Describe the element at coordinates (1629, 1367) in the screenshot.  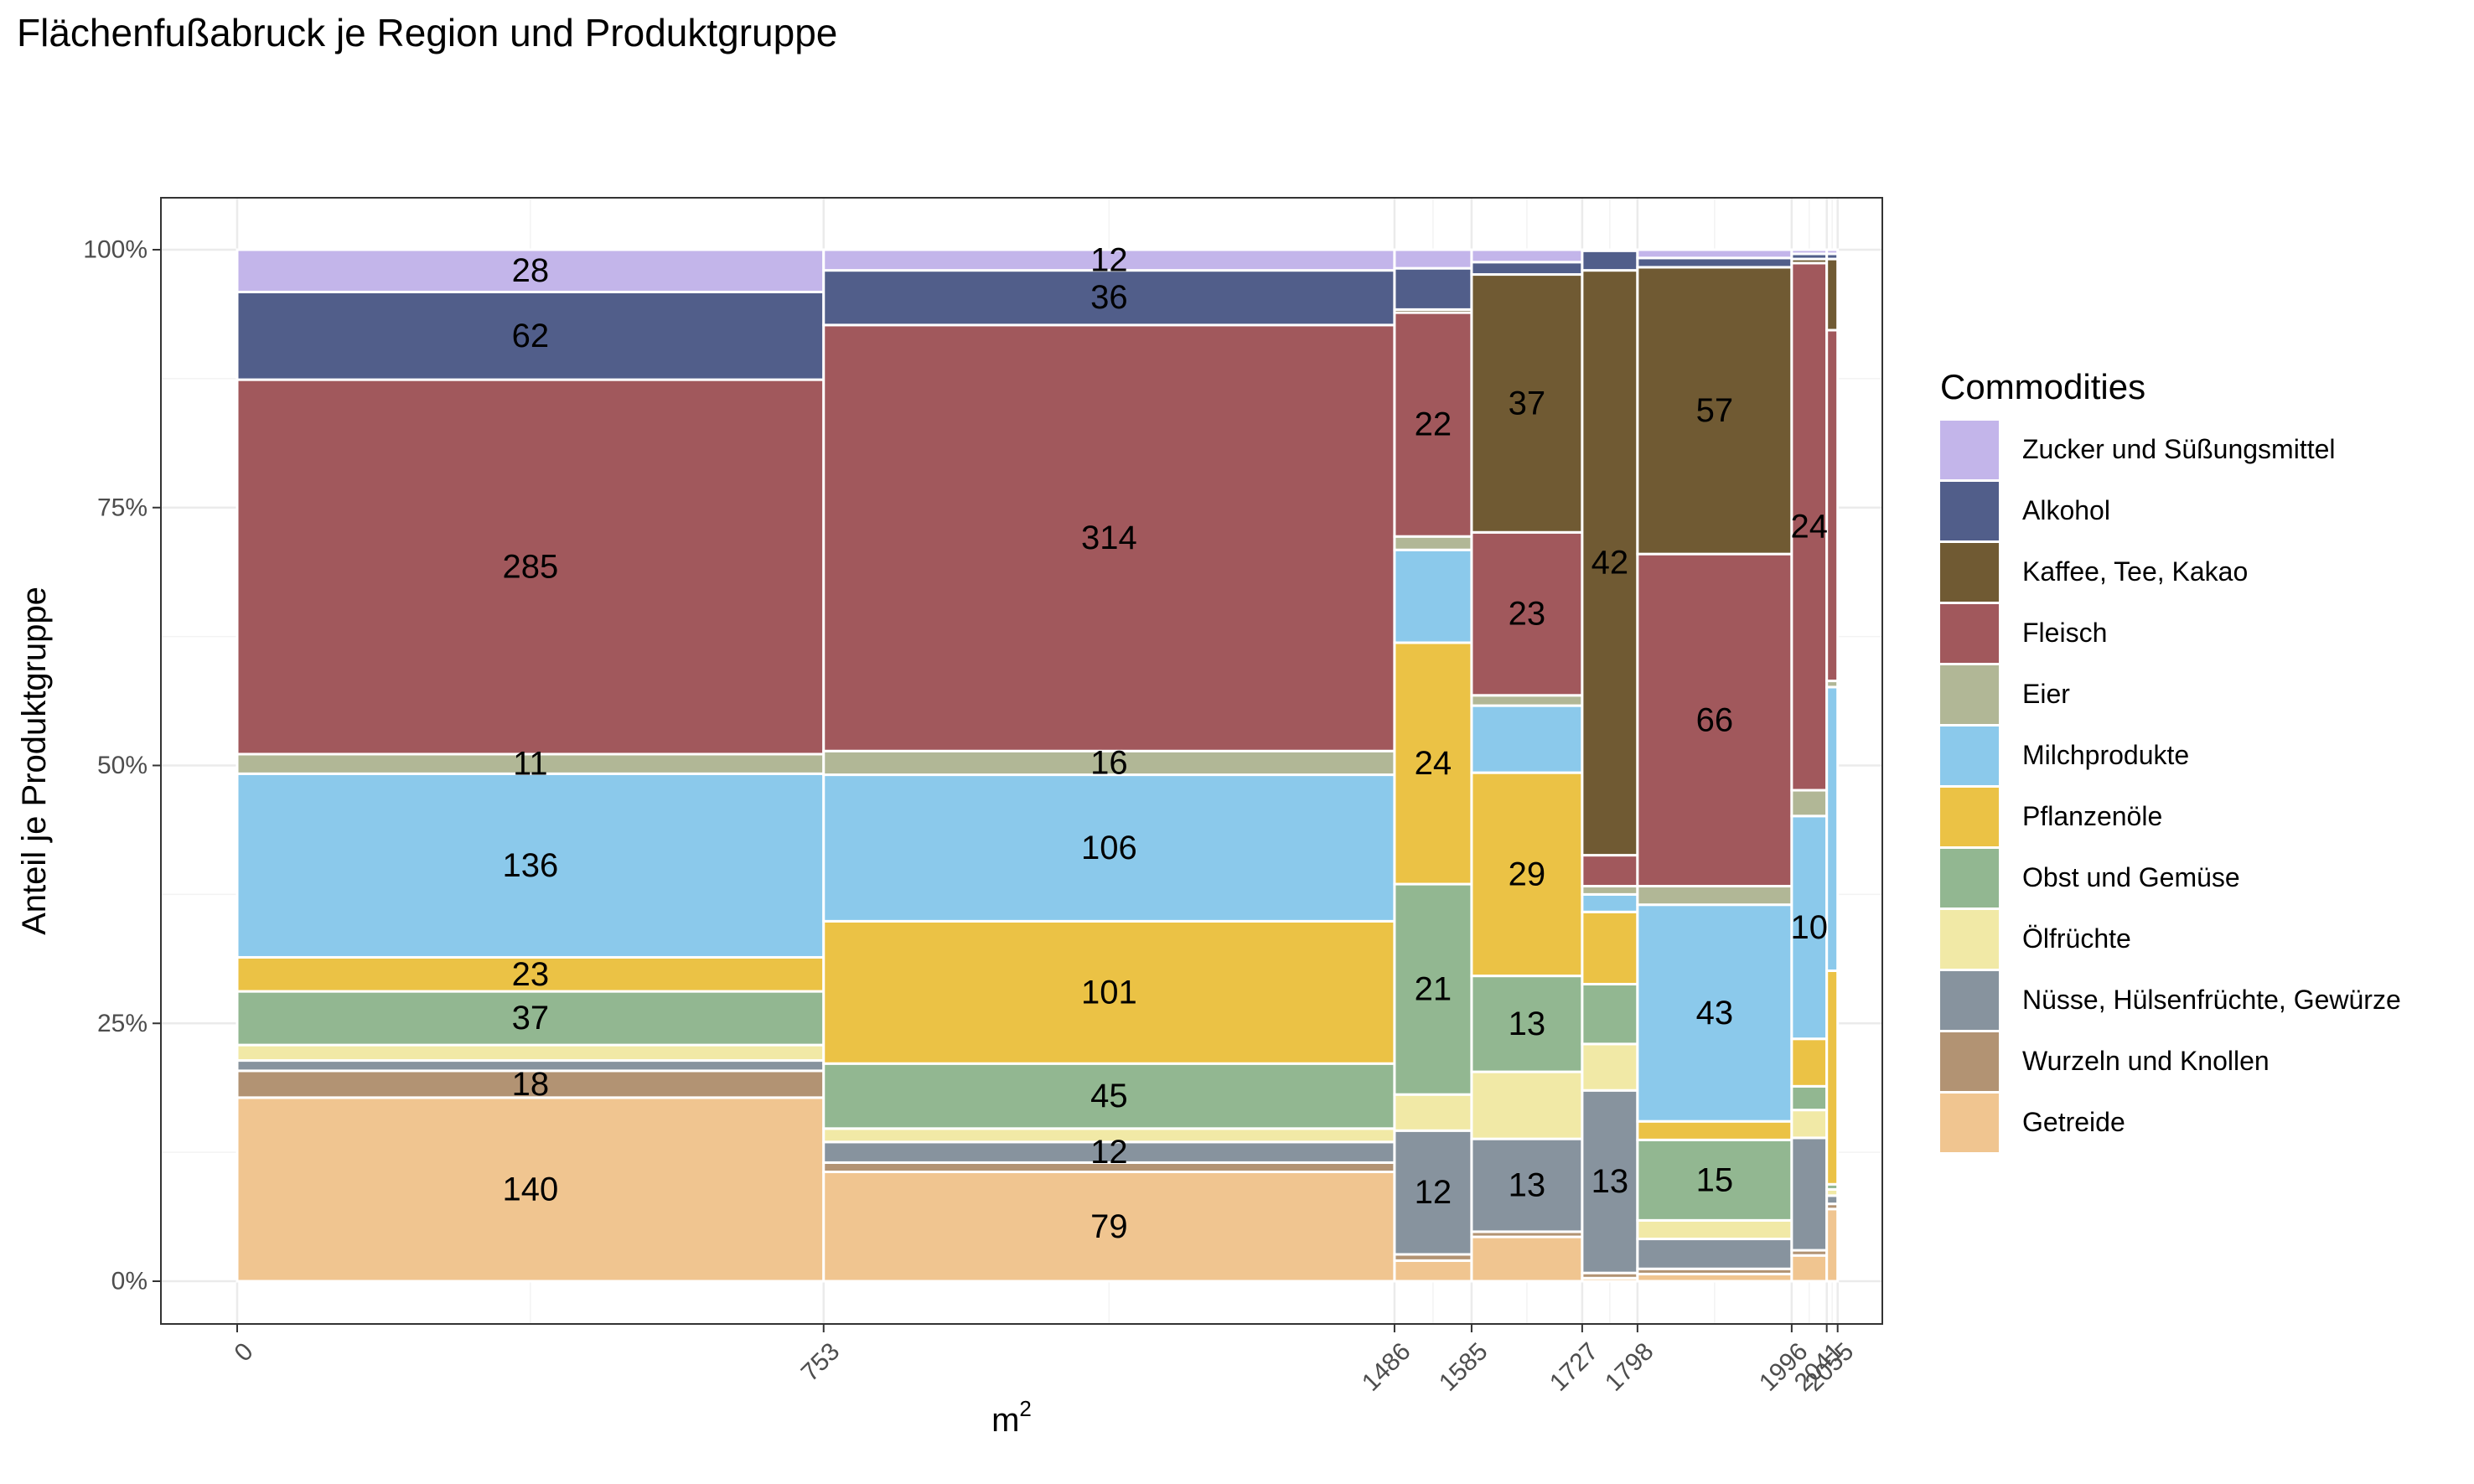
I see `x-tick-label: 1798` at that location.